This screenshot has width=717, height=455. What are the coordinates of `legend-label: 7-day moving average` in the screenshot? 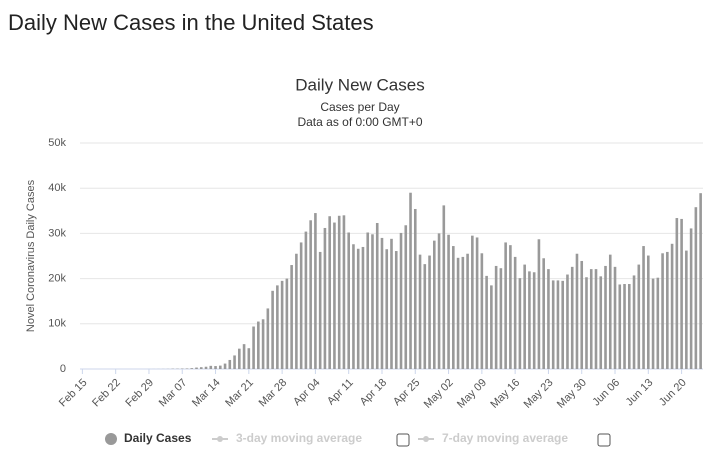 It's located at (505, 438).